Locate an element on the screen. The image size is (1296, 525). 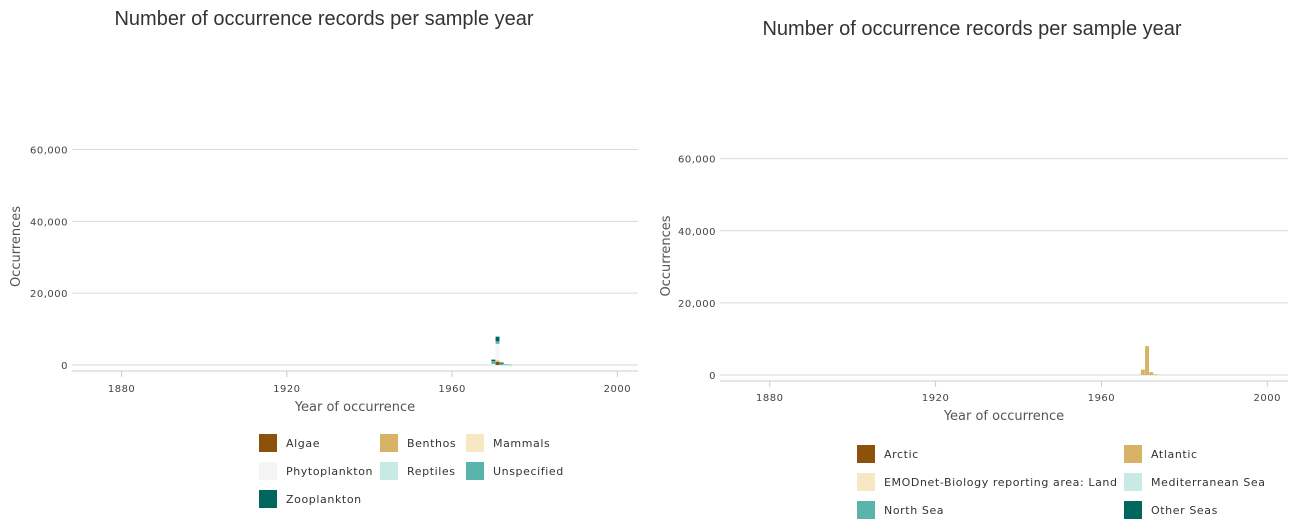
legend-label: North Sea is located at coordinates (914, 510).